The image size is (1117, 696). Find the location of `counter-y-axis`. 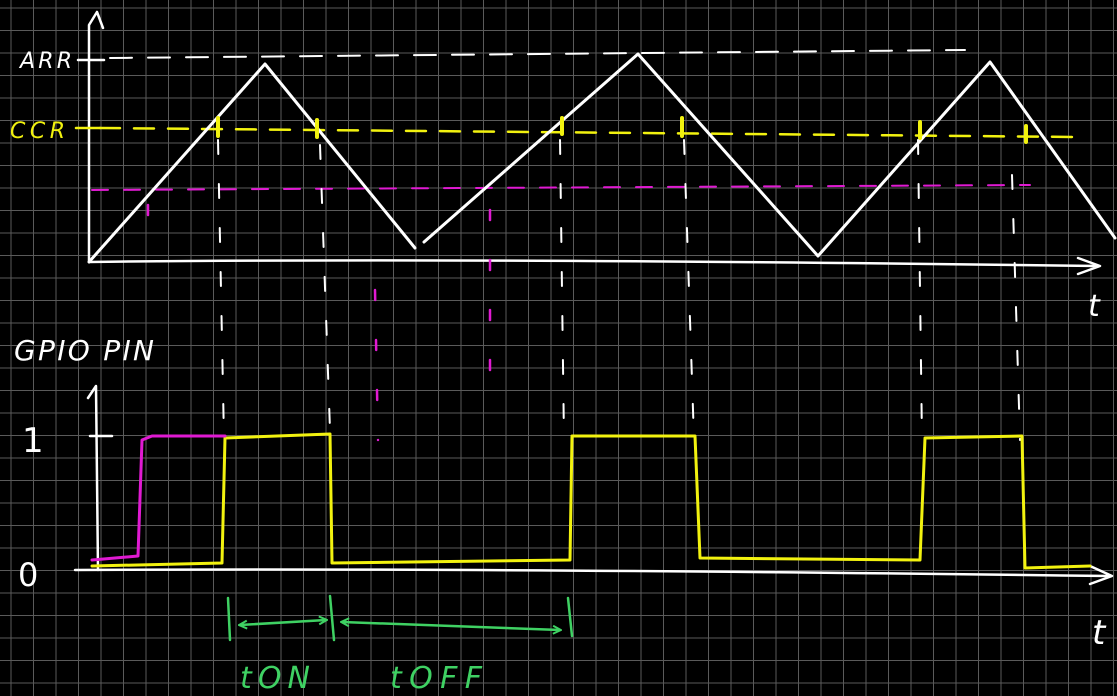

counter-y-axis is located at coordinates (96, 137).